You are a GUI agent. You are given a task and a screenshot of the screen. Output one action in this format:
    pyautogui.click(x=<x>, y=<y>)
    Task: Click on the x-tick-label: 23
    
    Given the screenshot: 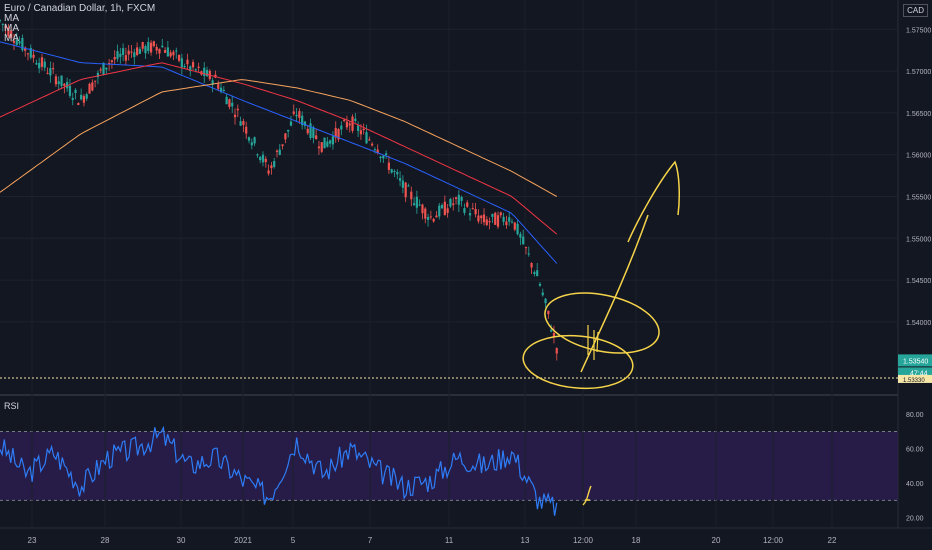 What is the action you would take?
    pyautogui.click(x=32, y=540)
    